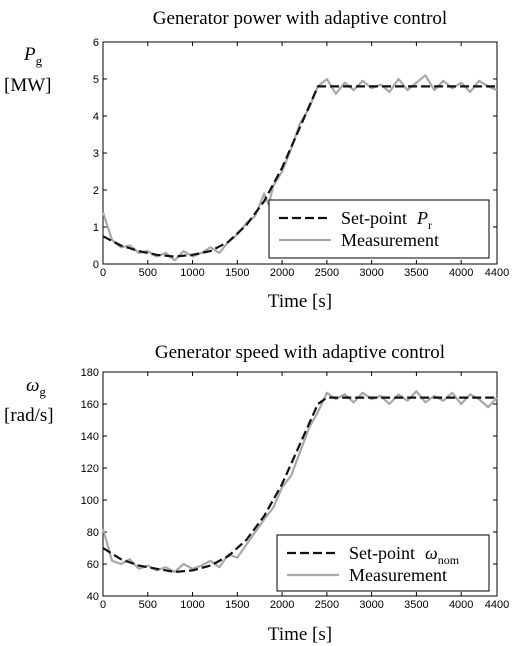 This screenshot has width=530, height=646. Describe the element at coordinates (29, 54) in the screenshot. I see `y-axis-label-symbol: P` at that location.